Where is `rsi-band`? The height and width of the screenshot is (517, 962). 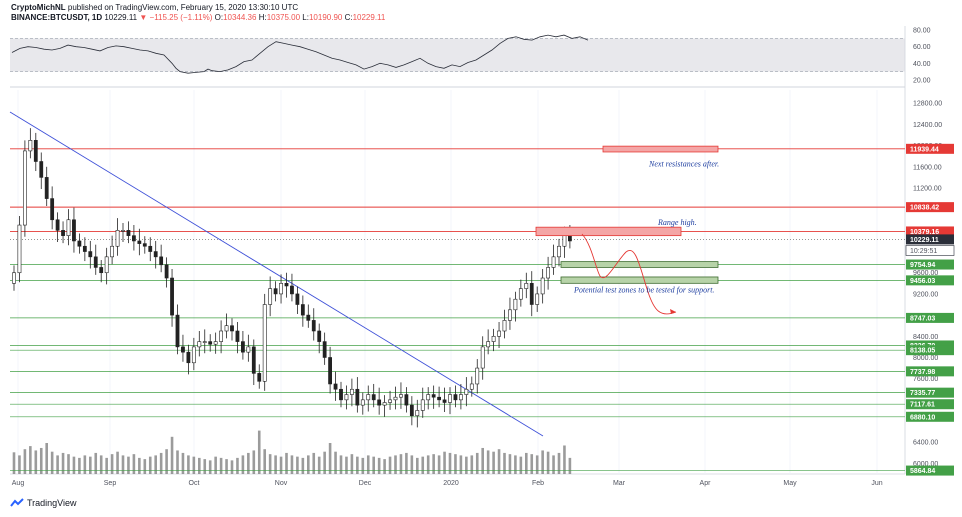 rsi-band is located at coordinates (457, 55).